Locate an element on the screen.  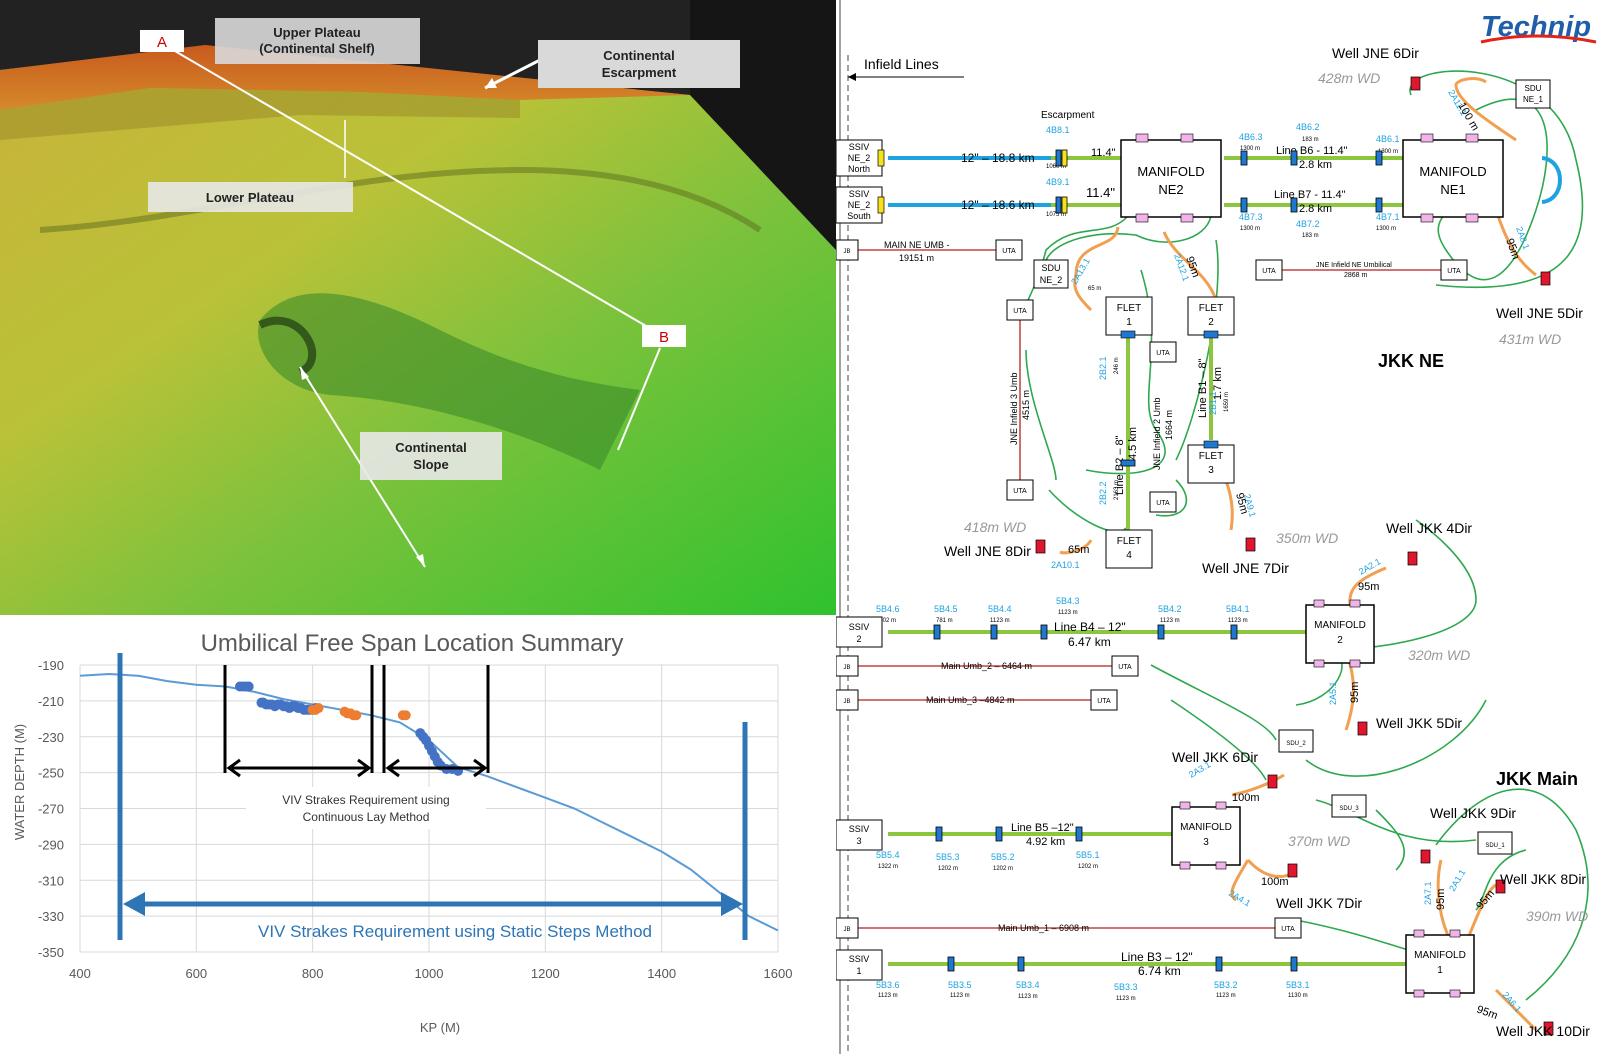
svg-text: 65 m is located at coordinates (1094, 289).